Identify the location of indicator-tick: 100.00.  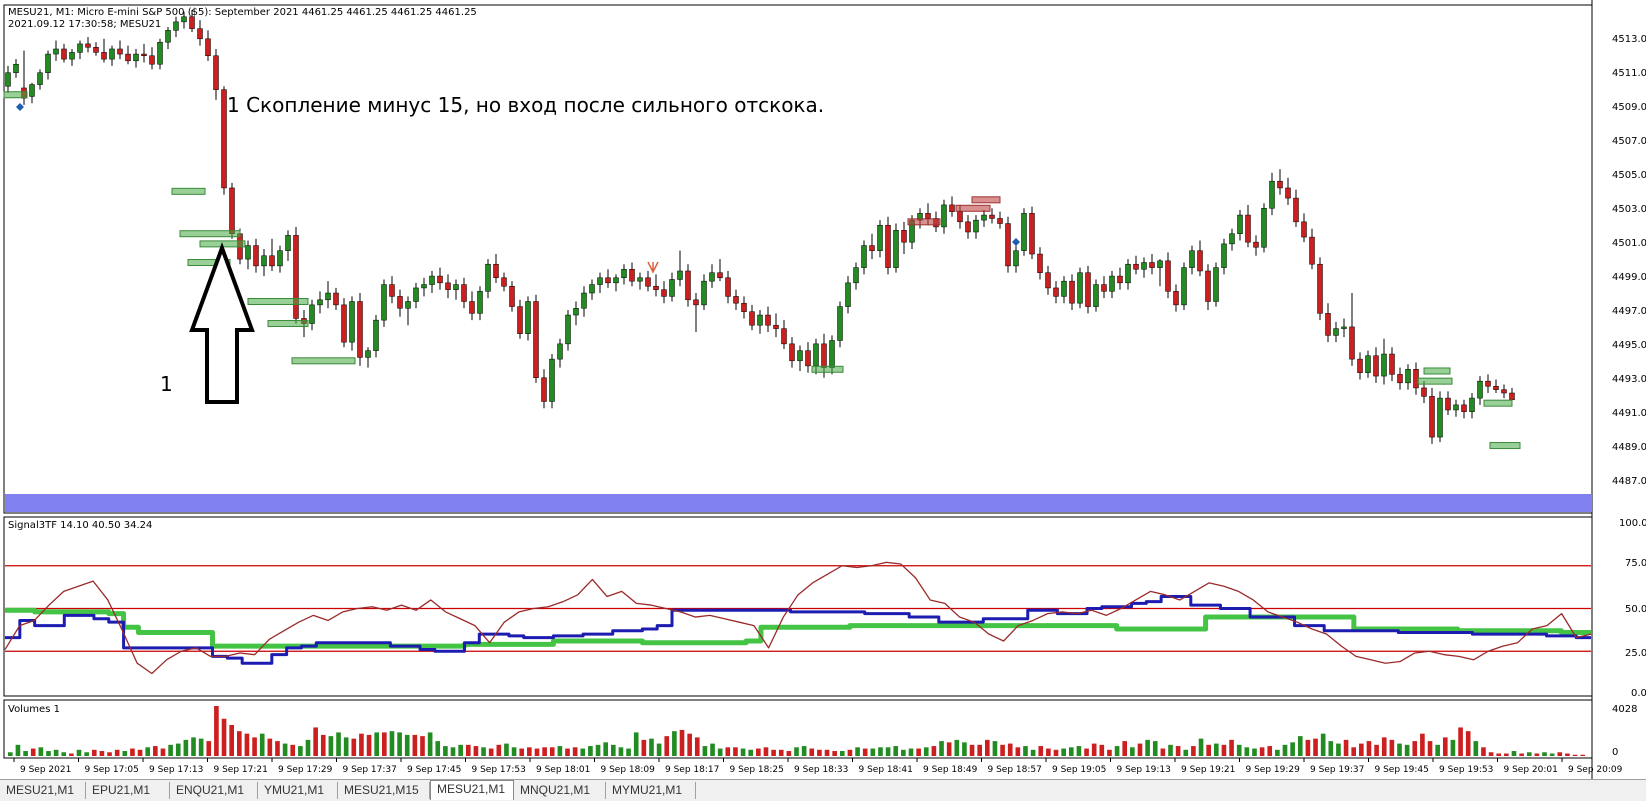
(1632, 523).